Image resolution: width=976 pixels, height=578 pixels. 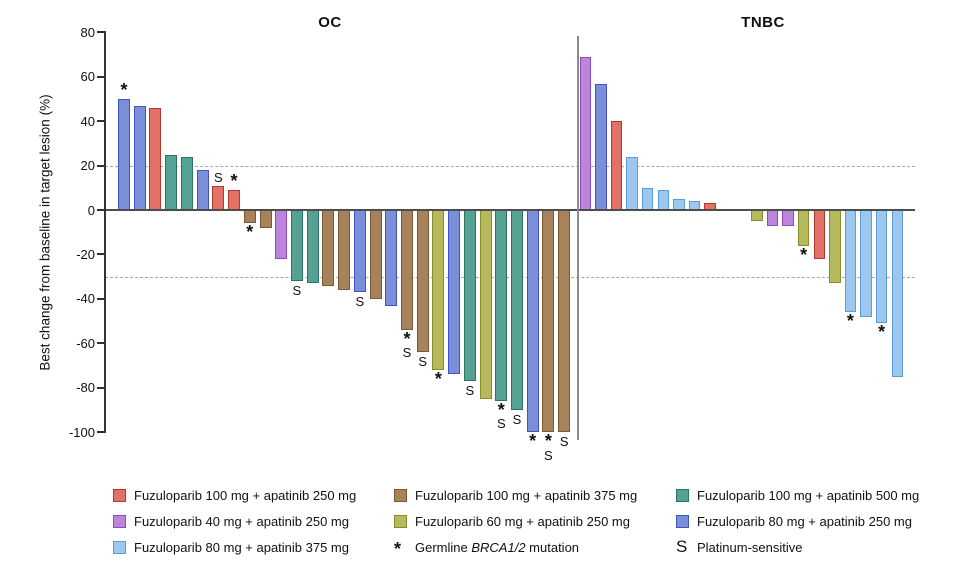 I want to click on legend-item: Fuzuloparib 80 mg + apatinib 250 mg, so click(x=801, y=521).